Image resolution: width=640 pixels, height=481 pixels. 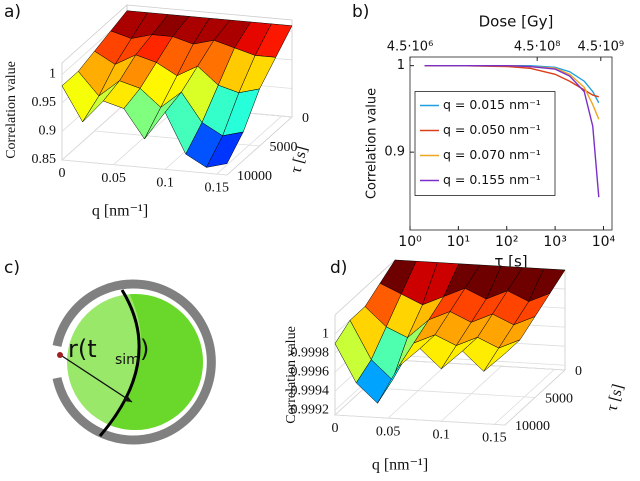 I want to click on series-line, so click(x=512, y=131).